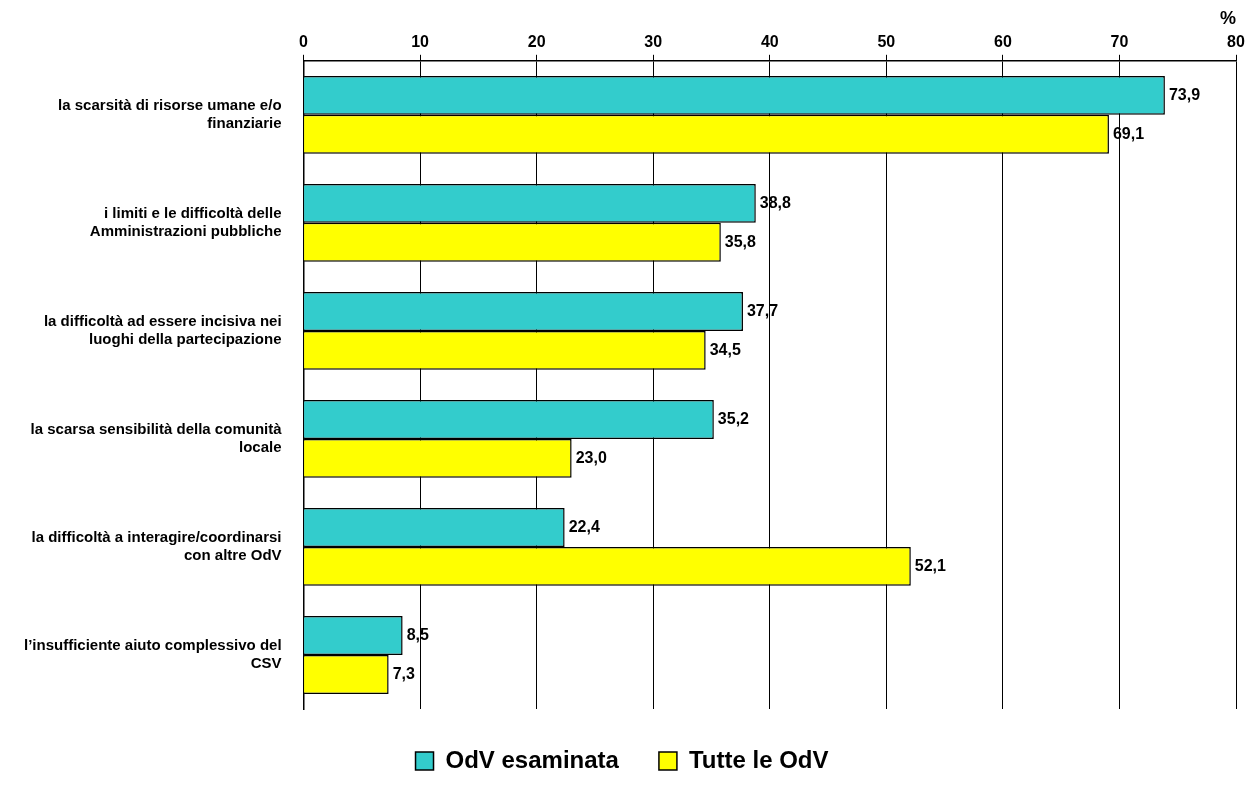 This screenshot has width=1250, height=787. Describe the element at coordinates (758, 759) in the screenshot. I see `legend-label: Tutte le OdV` at that location.